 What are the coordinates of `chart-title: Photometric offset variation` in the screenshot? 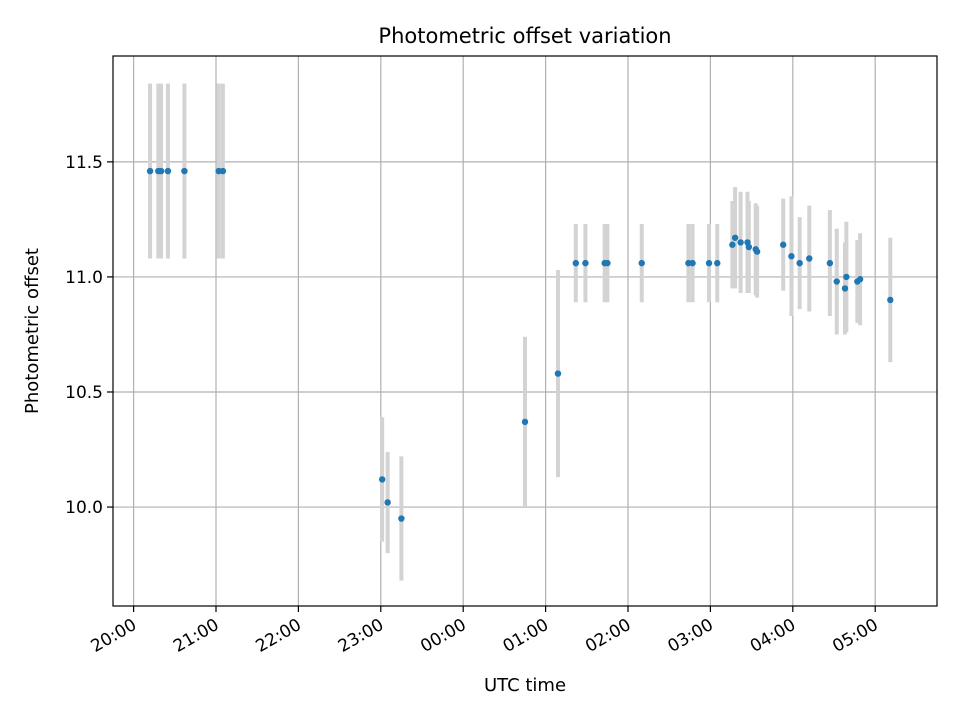 It's located at (524, 36).